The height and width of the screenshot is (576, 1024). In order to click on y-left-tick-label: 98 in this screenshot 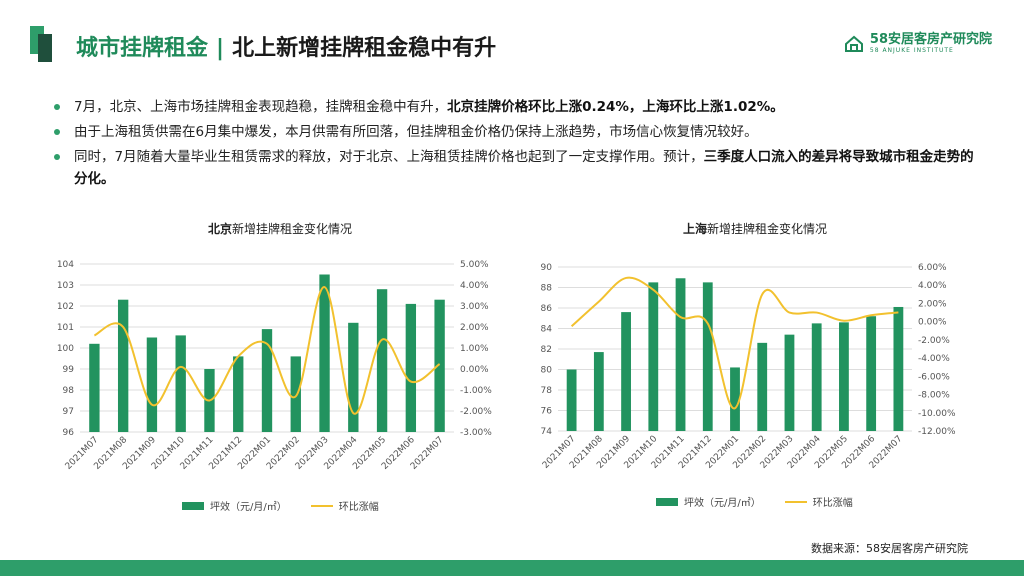, I will do `click(69, 391)`.